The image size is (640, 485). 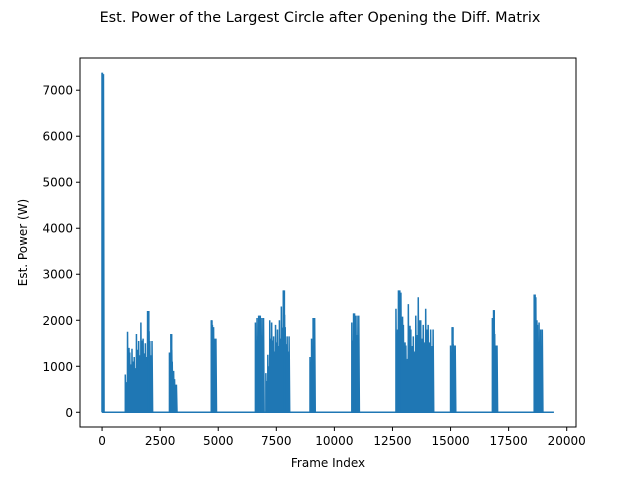 I want to click on y-tick-label: 5000, so click(x=57, y=183).